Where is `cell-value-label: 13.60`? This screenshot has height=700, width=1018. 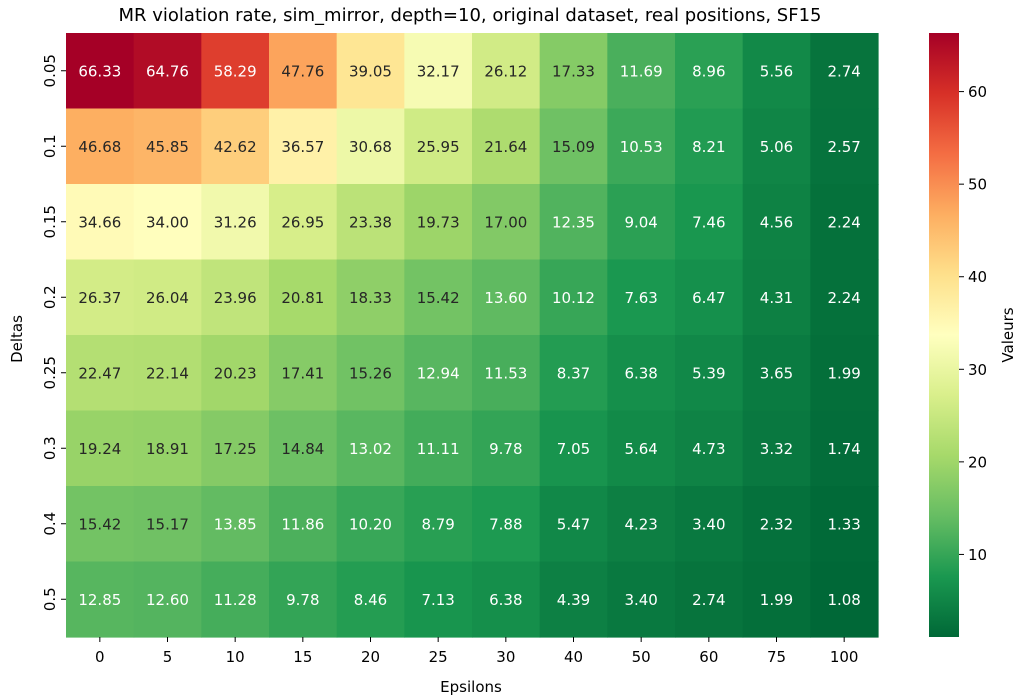
cell-value-label: 13.60 is located at coordinates (505, 298).